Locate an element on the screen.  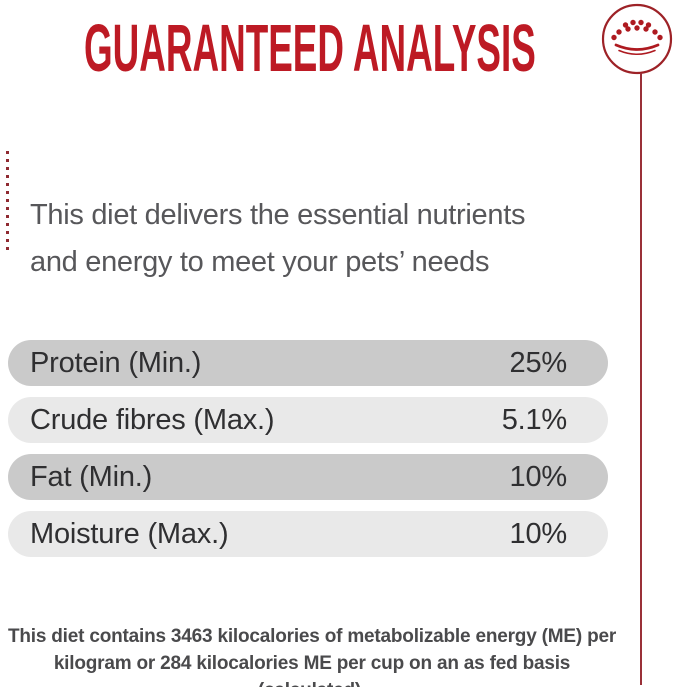
page-title: GUARANTEED ANALYSIS is located at coordinates (310, 48).